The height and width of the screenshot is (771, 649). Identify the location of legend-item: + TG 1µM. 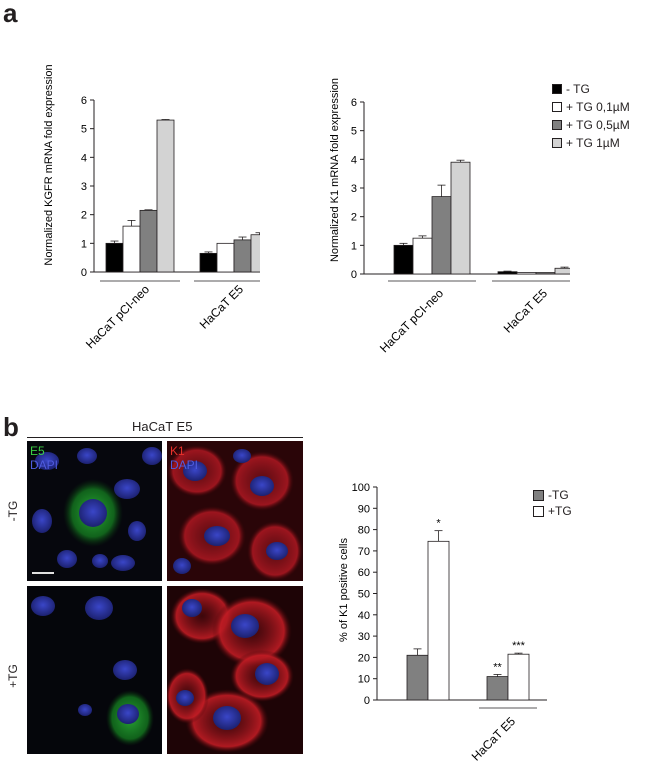
(586, 143).